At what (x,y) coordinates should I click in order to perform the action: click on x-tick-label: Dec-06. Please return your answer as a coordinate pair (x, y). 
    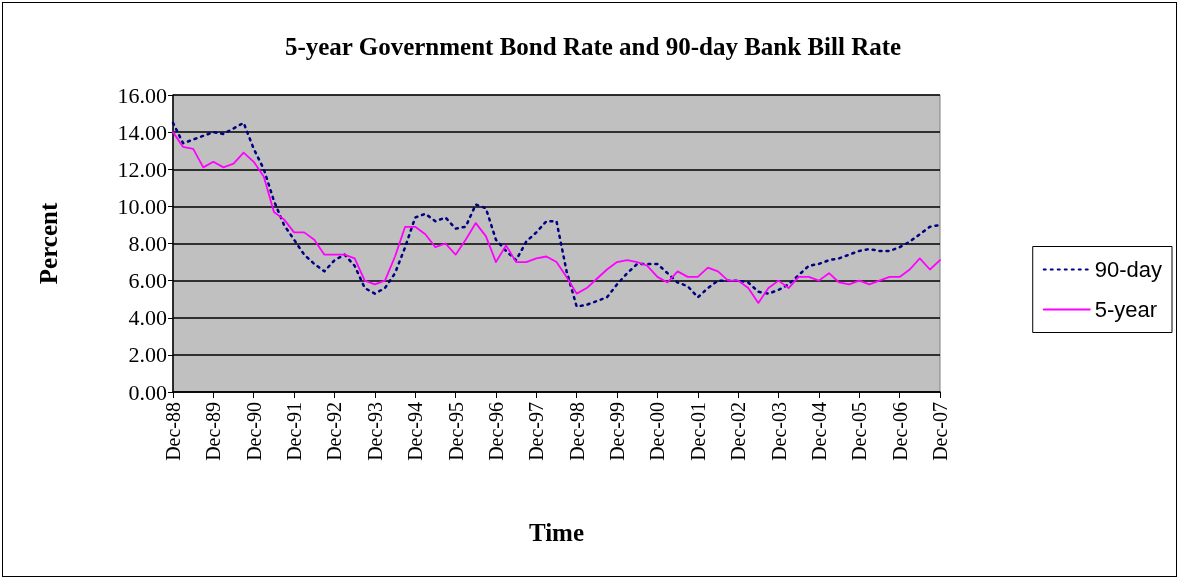
    Looking at the image, I should click on (899, 431).